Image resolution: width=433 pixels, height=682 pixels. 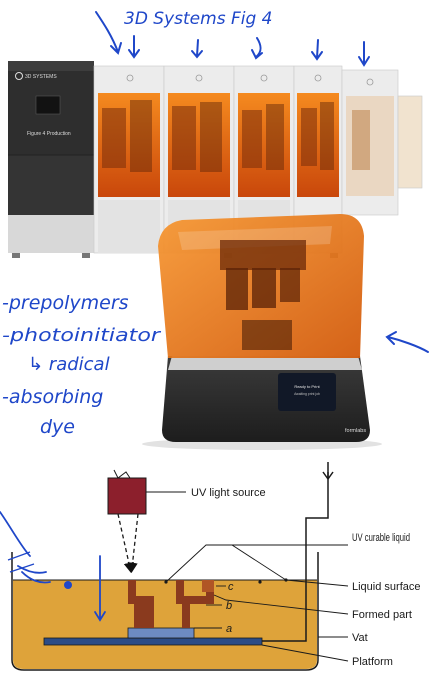 What do you see at coordinates (69, 364) in the screenshot?
I see `note-radical: ↳ radical` at bounding box center [69, 364].